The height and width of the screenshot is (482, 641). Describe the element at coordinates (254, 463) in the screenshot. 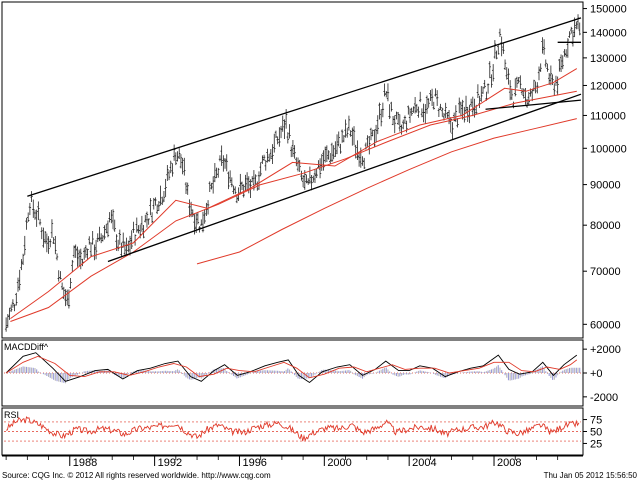

I see `x-tick-label: 1996` at that location.